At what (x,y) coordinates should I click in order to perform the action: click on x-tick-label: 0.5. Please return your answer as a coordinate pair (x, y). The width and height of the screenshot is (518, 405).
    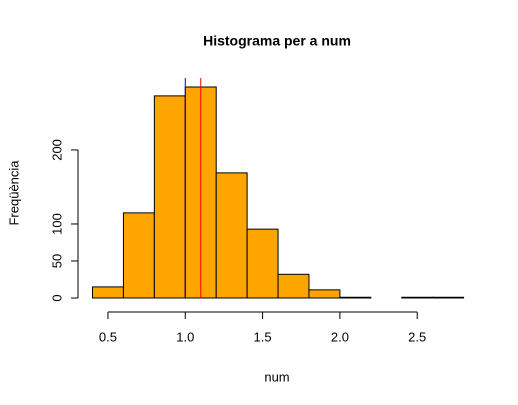
    Looking at the image, I should click on (108, 336).